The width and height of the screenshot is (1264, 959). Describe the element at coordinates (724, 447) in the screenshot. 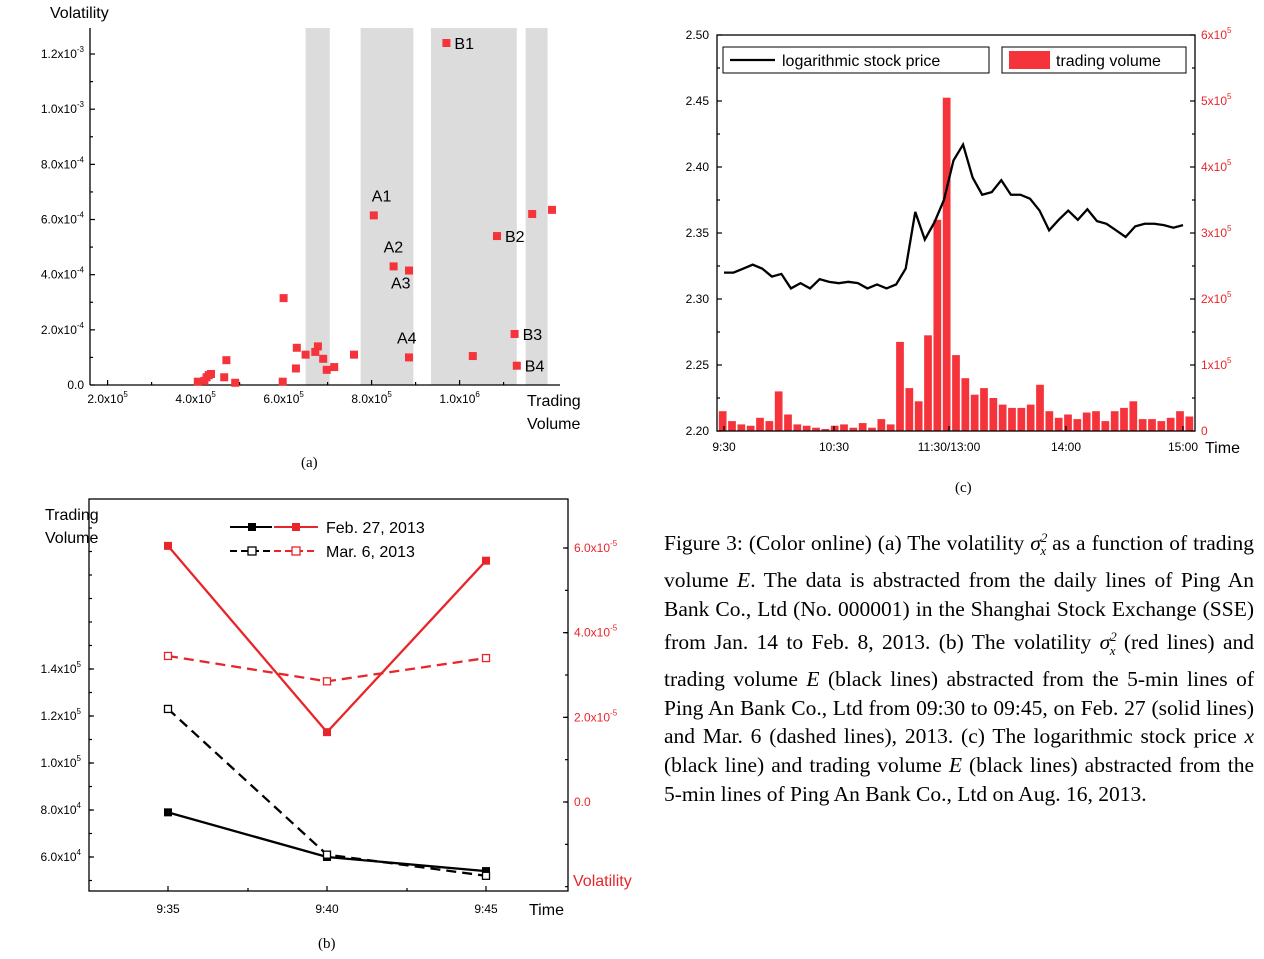

I see `c-x-tick-label: 9:30` at that location.